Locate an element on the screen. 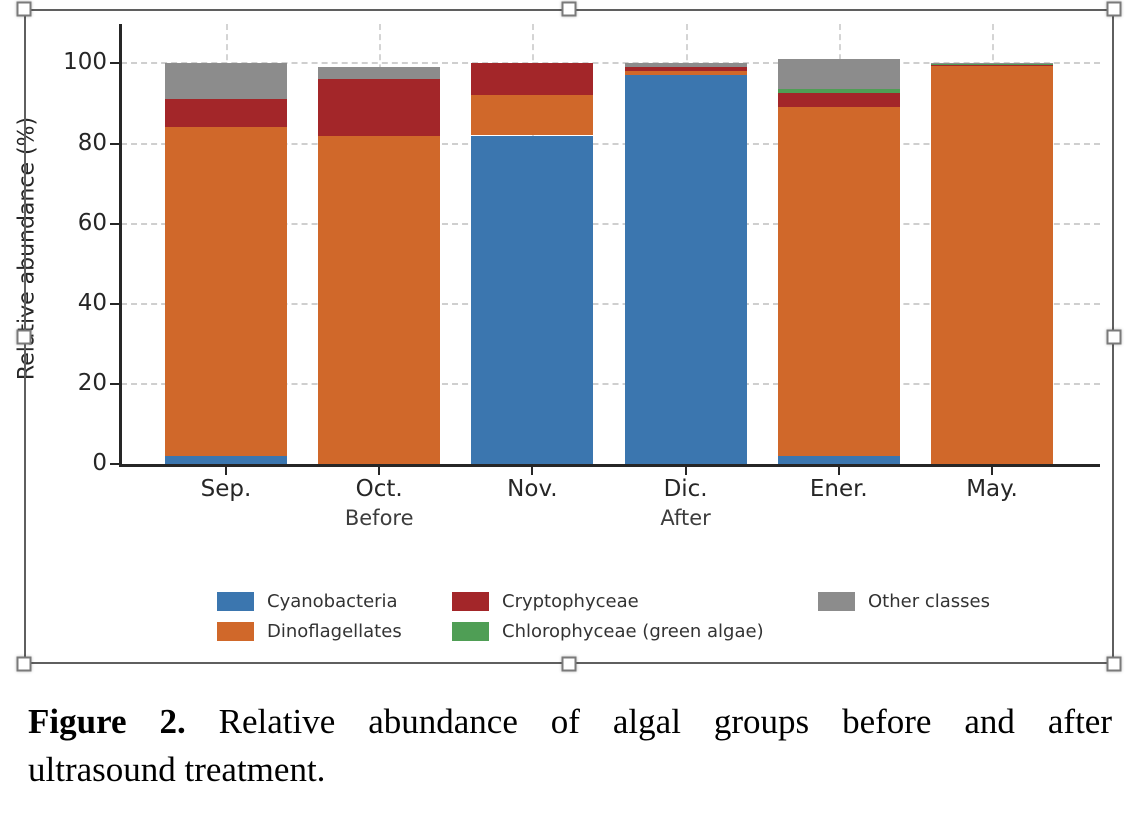 The image size is (1134, 840). selection-handle-top-middle is located at coordinates (569, 9).